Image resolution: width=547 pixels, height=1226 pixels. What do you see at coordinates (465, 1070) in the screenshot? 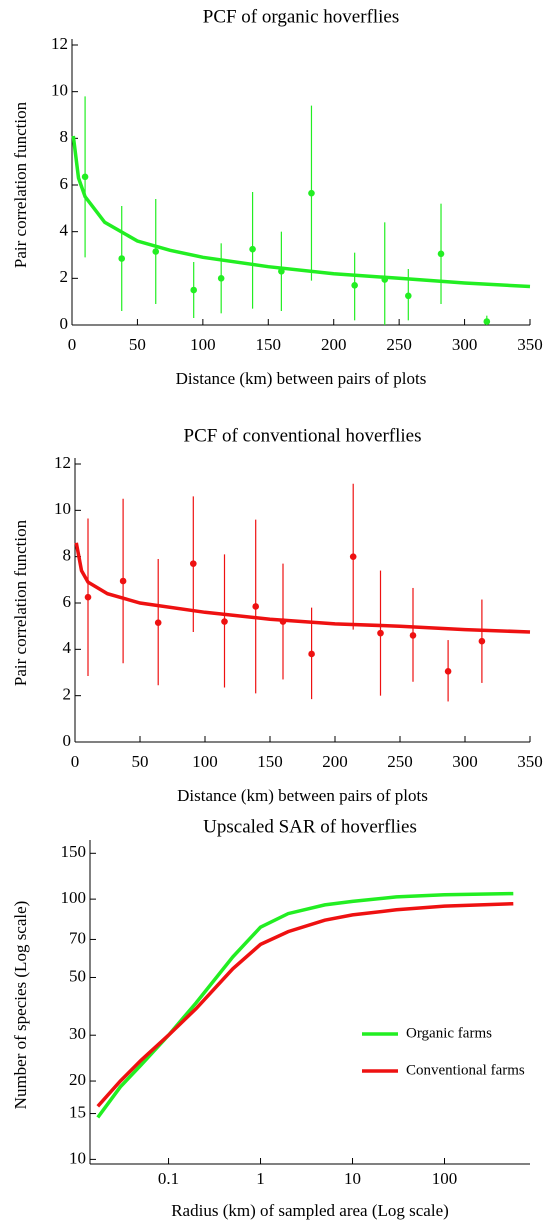
I see `legend-label: Conventional farms` at bounding box center [465, 1070].